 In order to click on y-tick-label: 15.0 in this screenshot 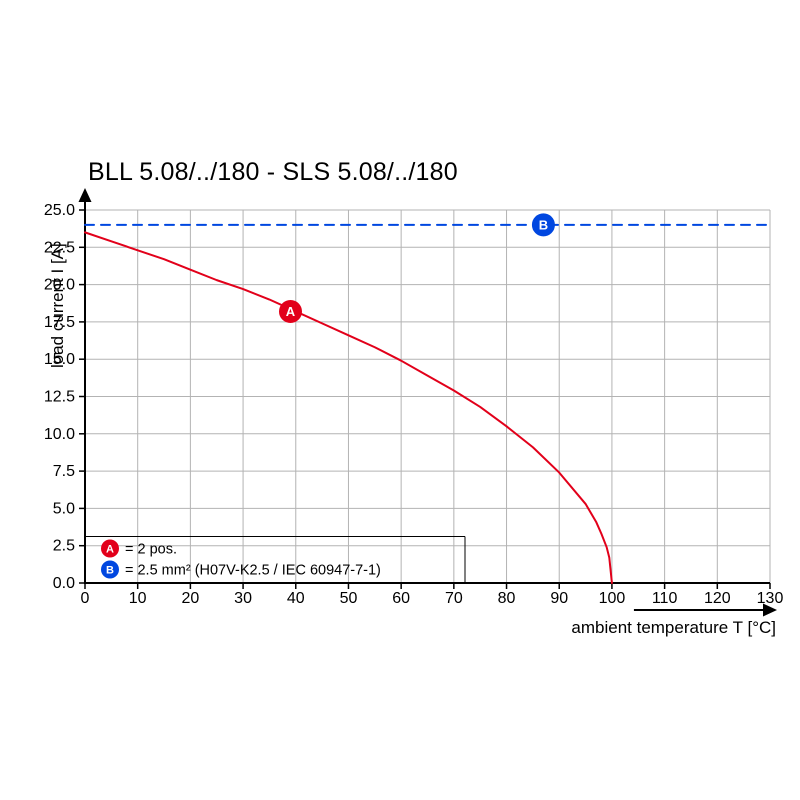, I will do `click(59, 359)`.